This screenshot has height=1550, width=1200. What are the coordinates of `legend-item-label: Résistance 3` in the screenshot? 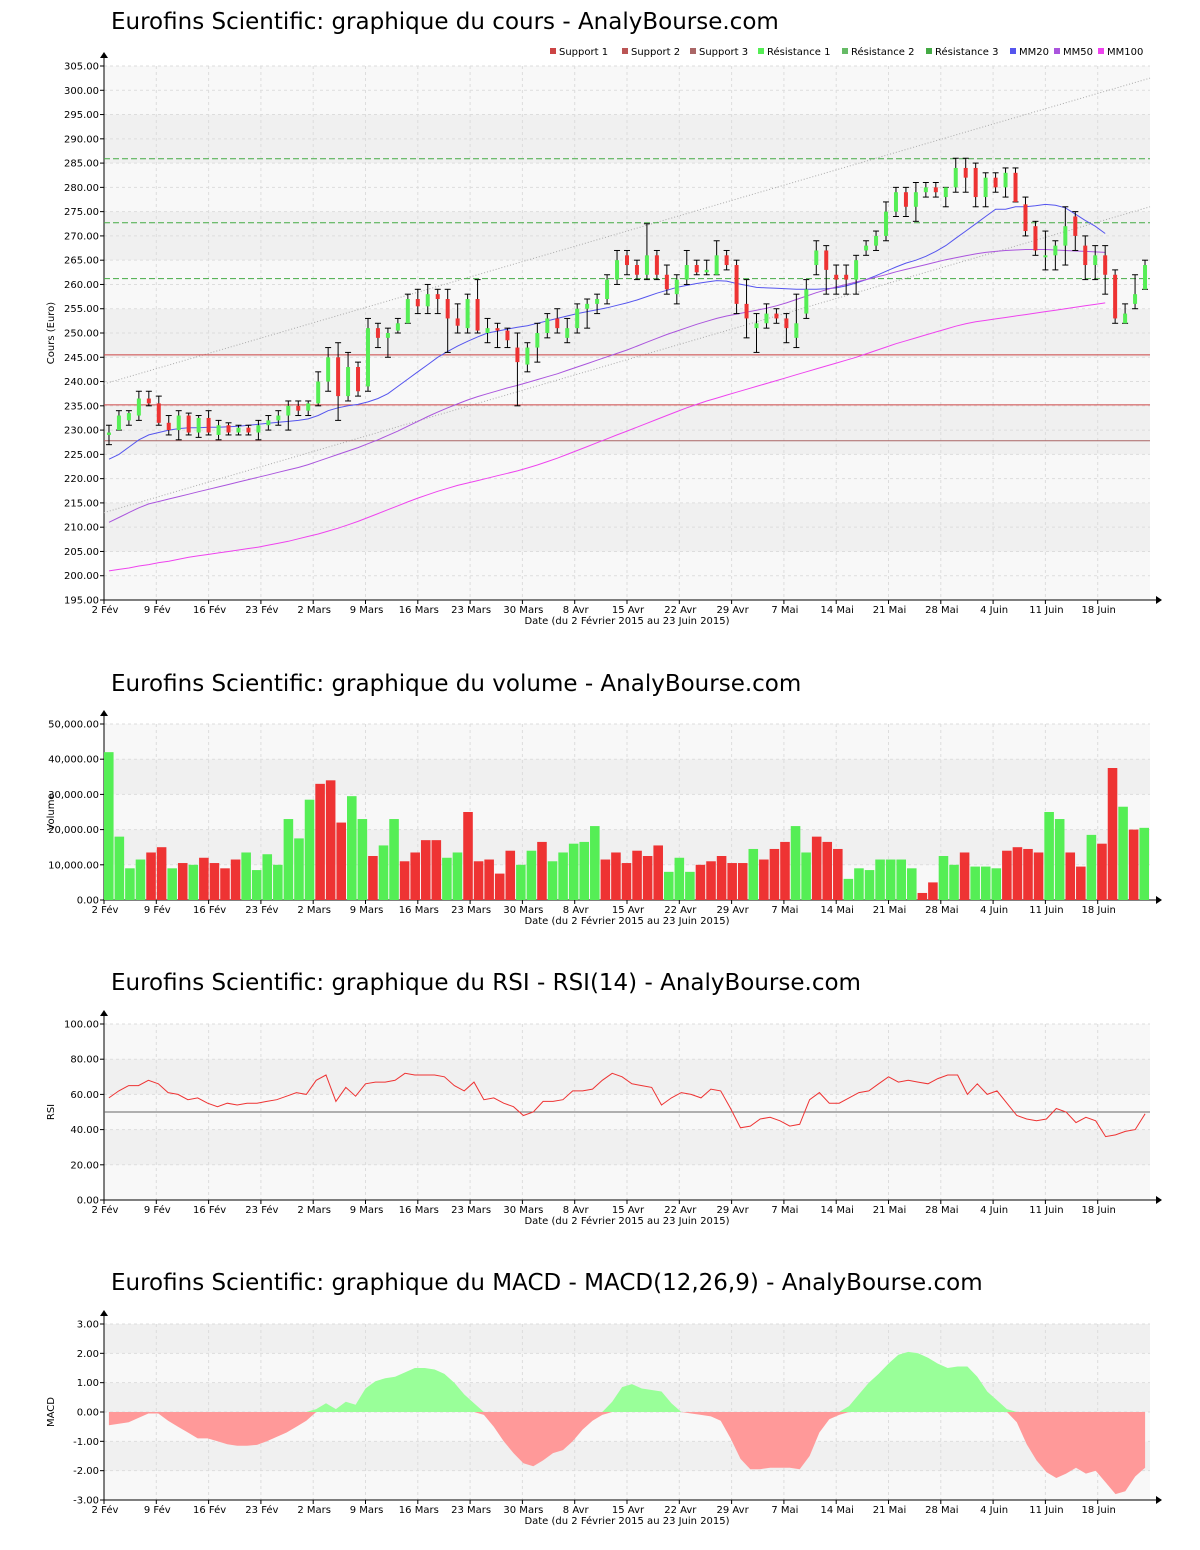 It's located at (966, 52).